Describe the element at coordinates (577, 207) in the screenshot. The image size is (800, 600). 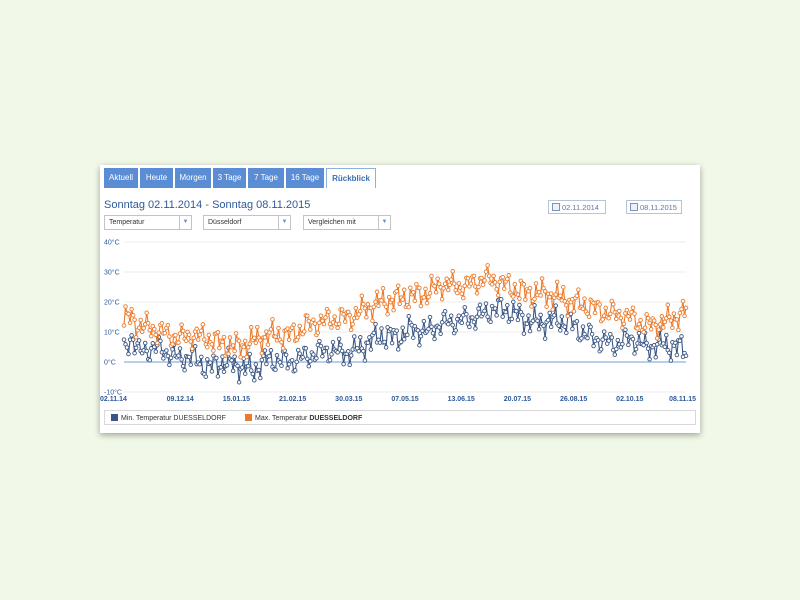
I see `date-from-picker: 02.11.2014` at that location.